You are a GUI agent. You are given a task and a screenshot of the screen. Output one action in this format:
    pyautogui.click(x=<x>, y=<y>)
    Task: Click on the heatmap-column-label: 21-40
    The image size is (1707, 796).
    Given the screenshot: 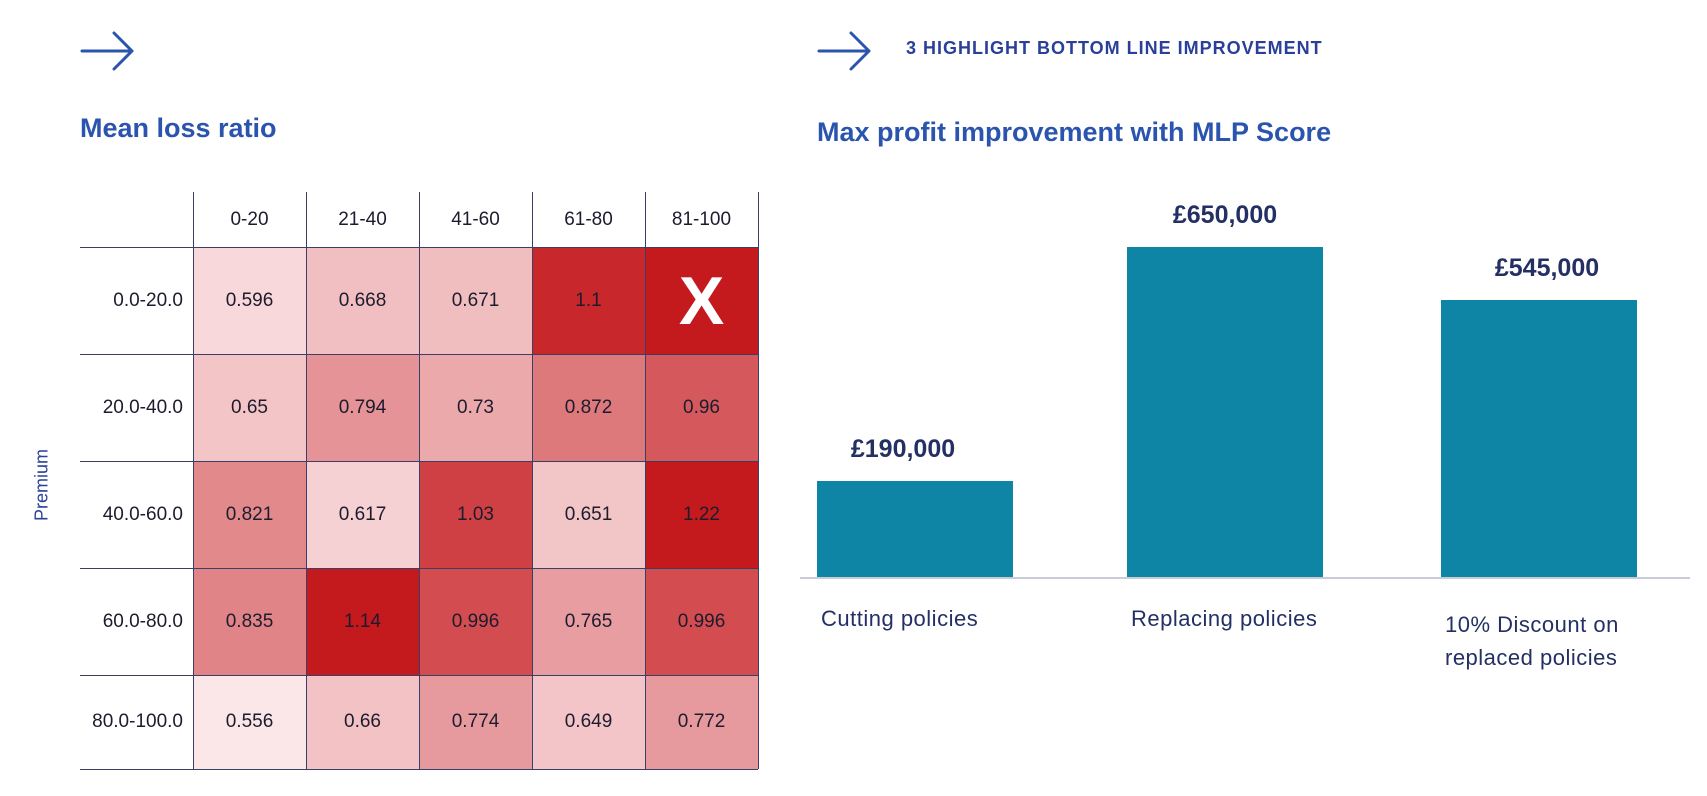 What is the action you would take?
    pyautogui.click(x=362, y=219)
    